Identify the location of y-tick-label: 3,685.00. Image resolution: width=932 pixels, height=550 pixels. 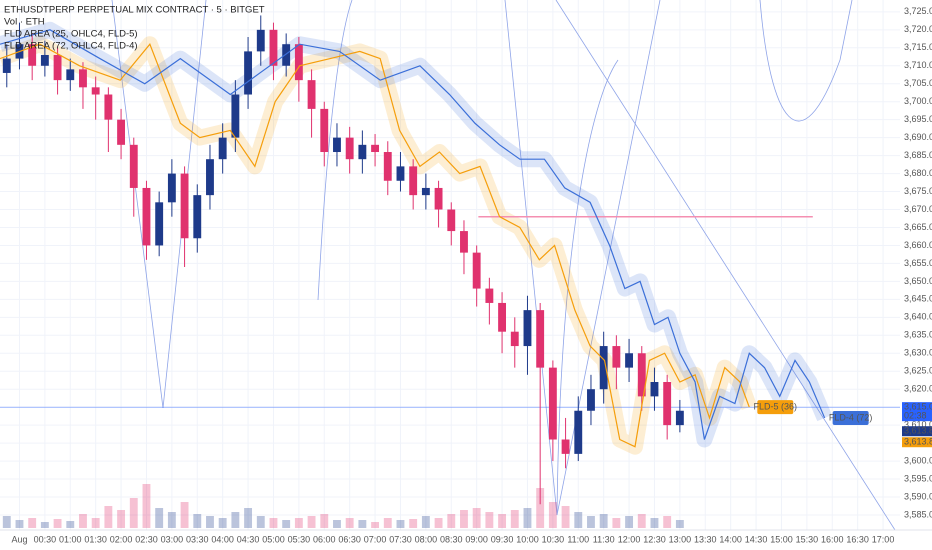
(918, 155).